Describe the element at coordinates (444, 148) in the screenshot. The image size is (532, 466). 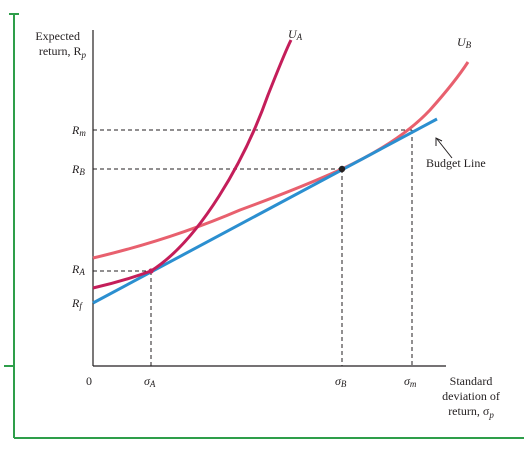
I see `budget-line-arrow` at that location.